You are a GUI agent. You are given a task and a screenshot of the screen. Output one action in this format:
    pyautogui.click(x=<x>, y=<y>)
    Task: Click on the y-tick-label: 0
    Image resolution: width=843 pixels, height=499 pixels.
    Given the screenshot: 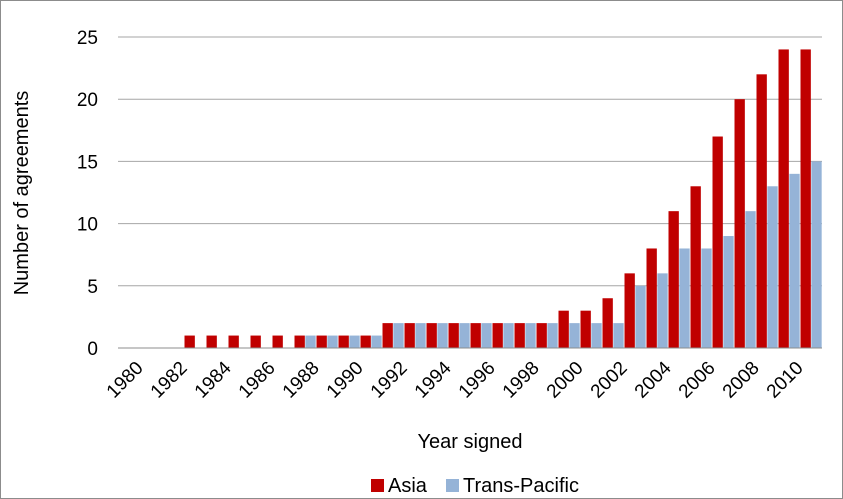 What is the action you would take?
    pyautogui.click(x=92, y=349)
    